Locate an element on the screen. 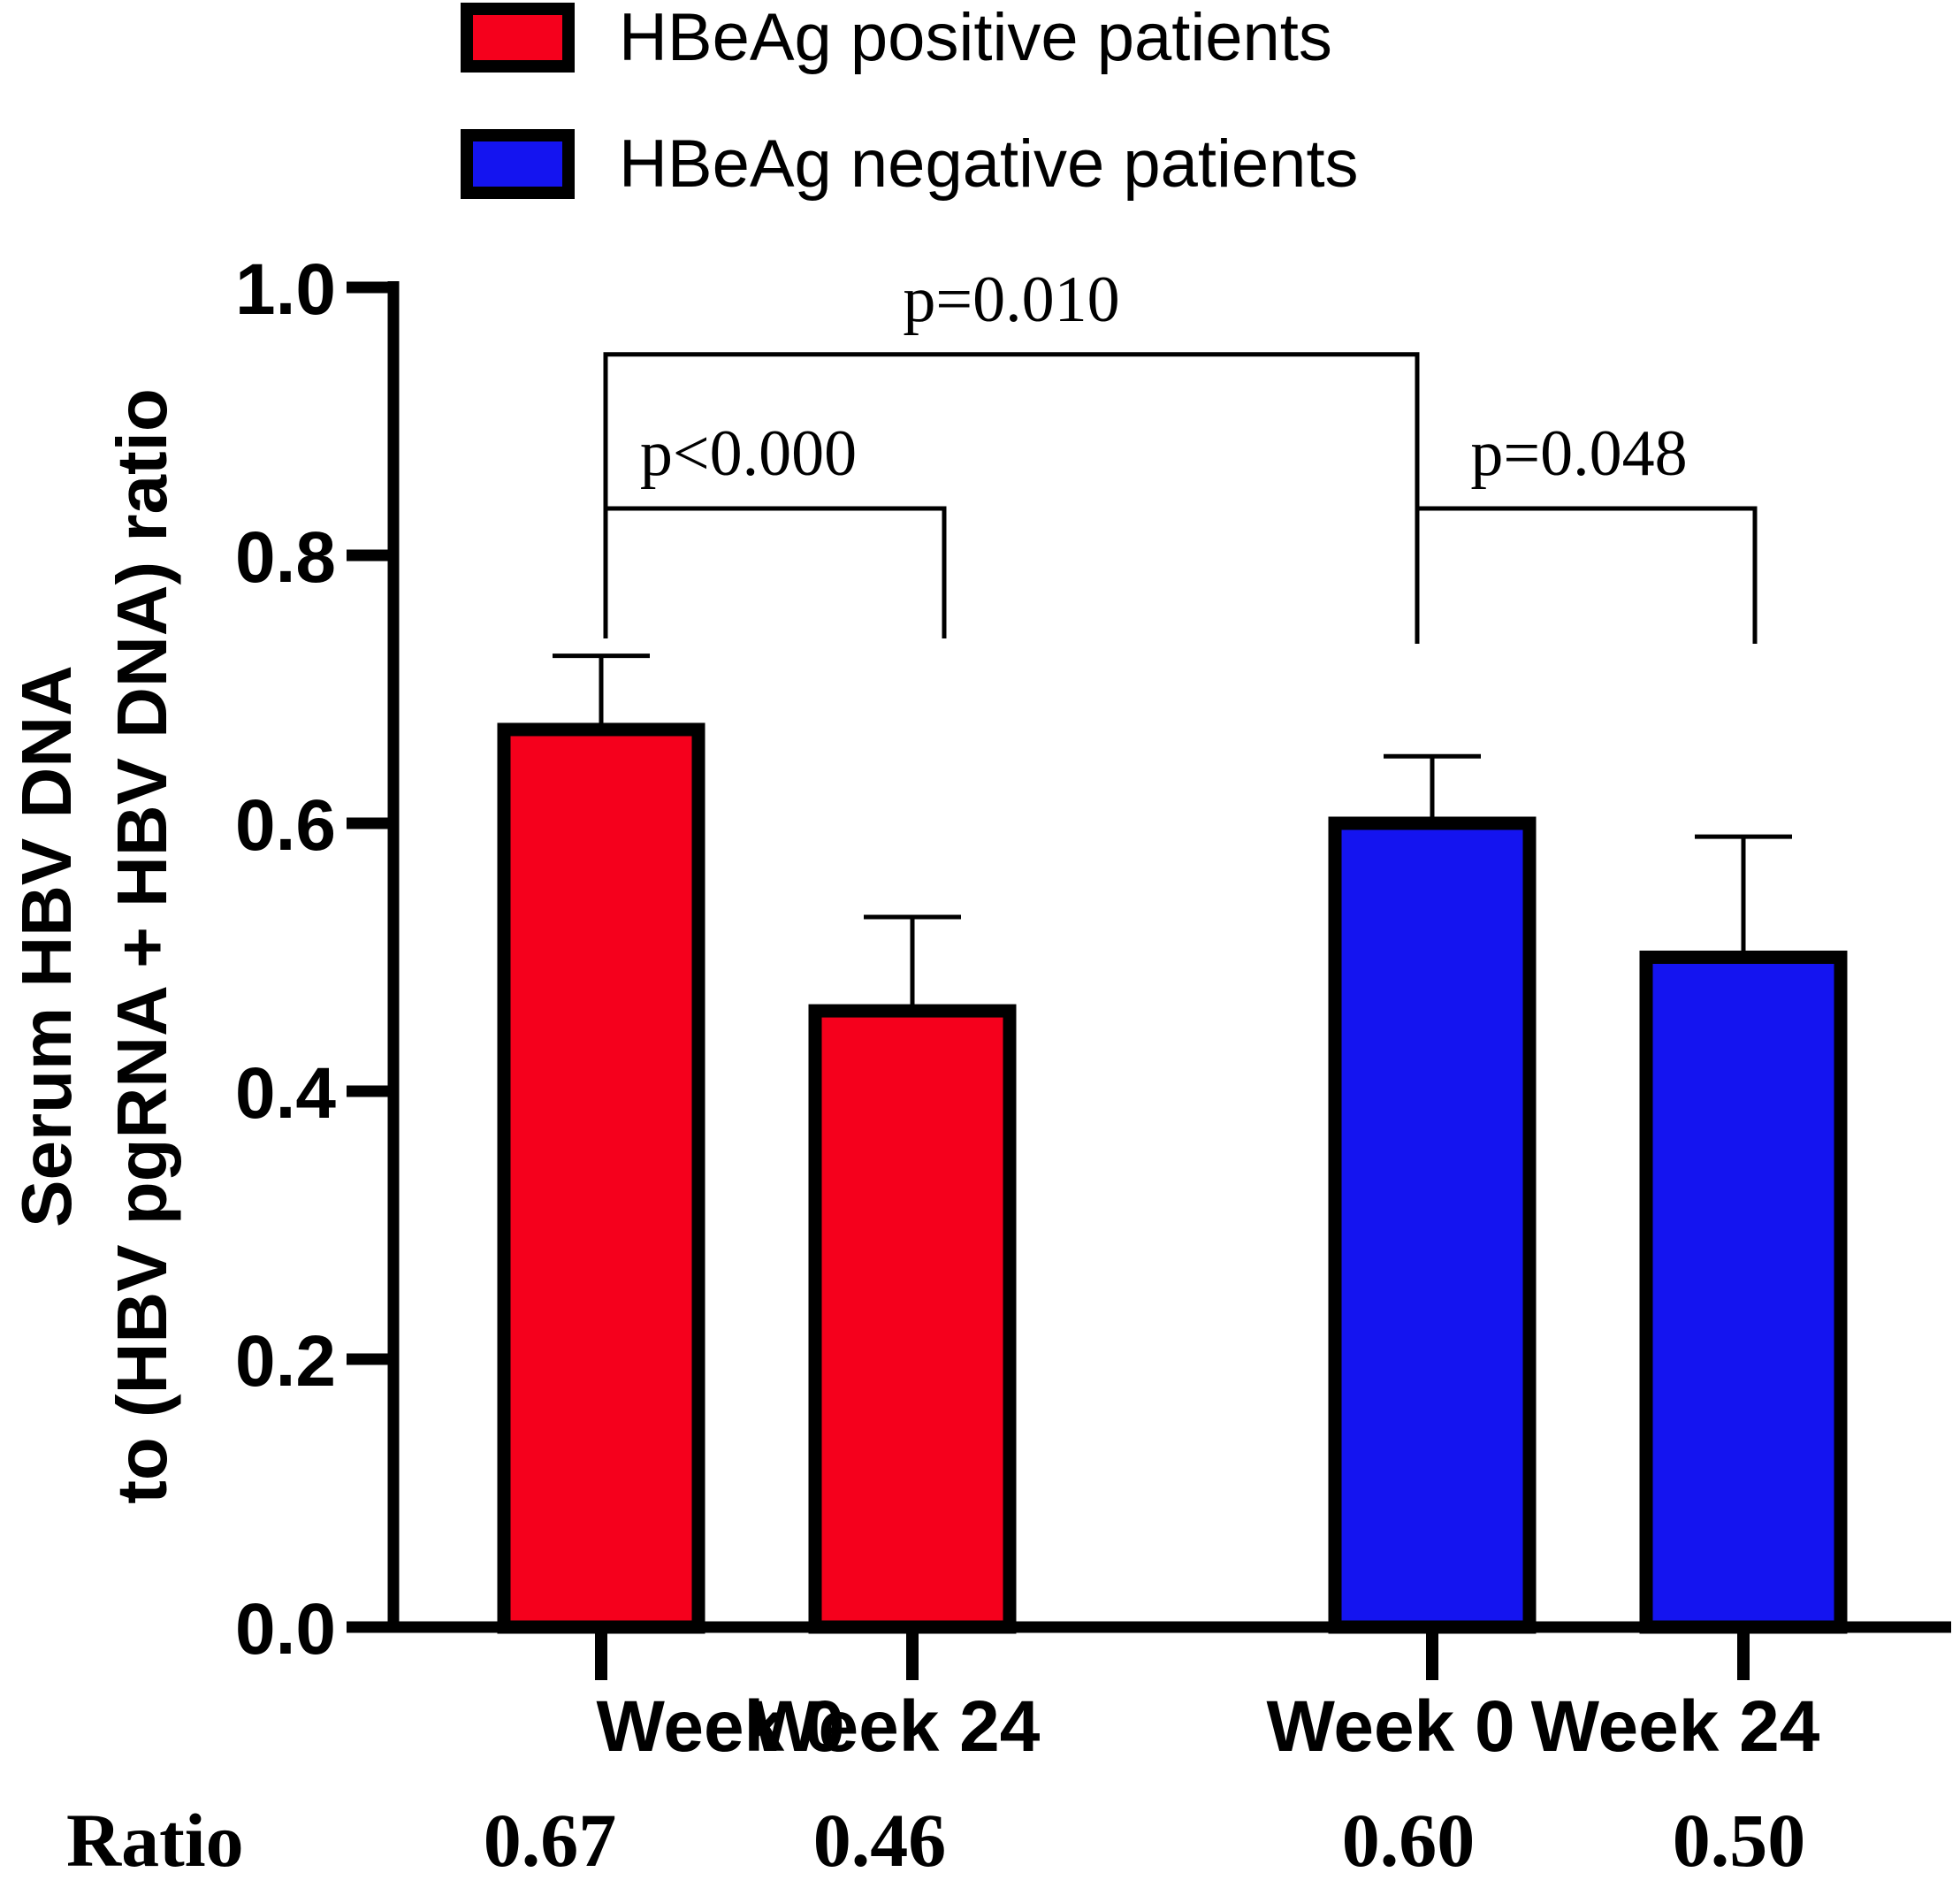 This screenshot has width=1960, height=1880. legend-label-positive: HBeAg positive patients is located at coordinates (976, 37).